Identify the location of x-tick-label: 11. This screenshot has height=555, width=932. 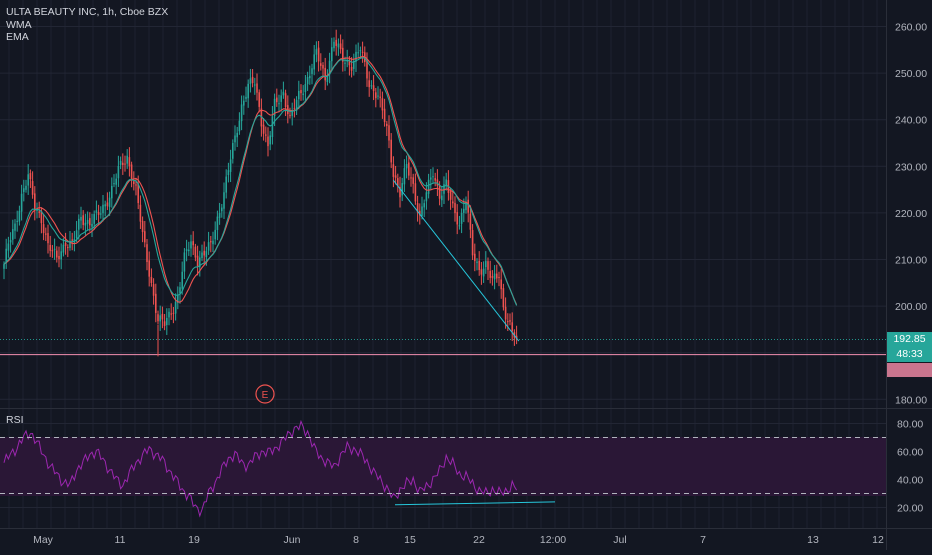
(120, 540).